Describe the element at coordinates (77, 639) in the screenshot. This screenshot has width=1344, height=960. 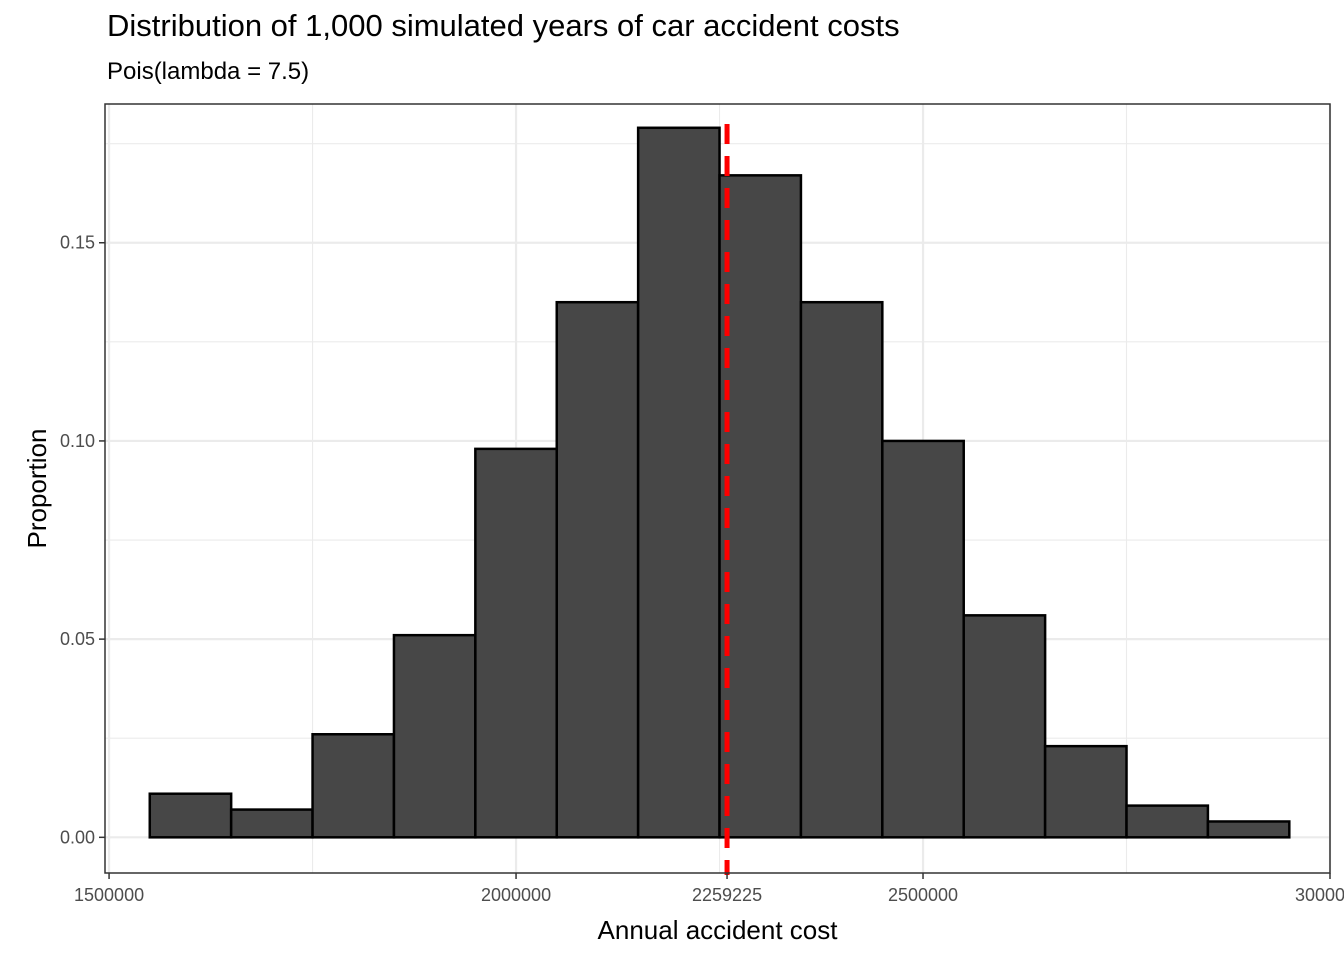
I see `y-tick-label: 0.05` at that location.